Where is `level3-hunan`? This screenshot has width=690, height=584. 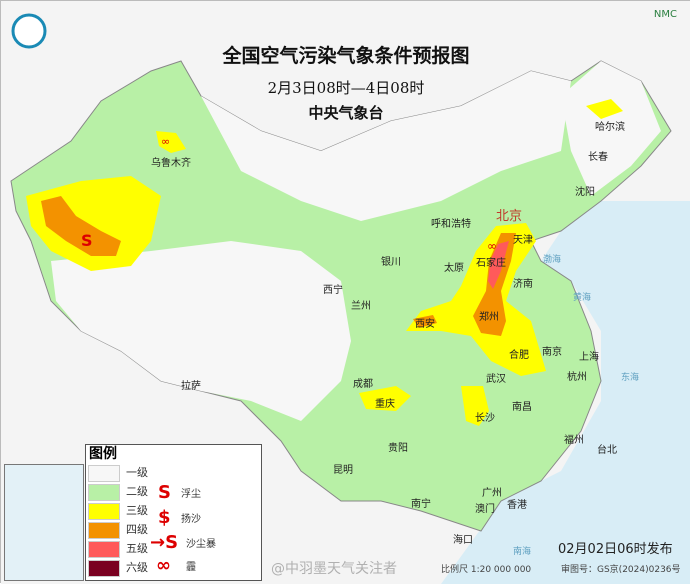 level3-hunan is located at coordinates (475, 406).